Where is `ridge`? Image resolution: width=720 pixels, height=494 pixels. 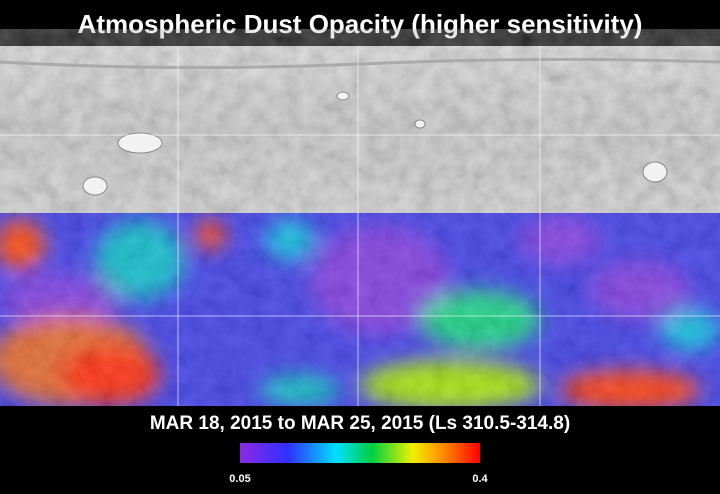
ridge is located at coordinates (360, 63).